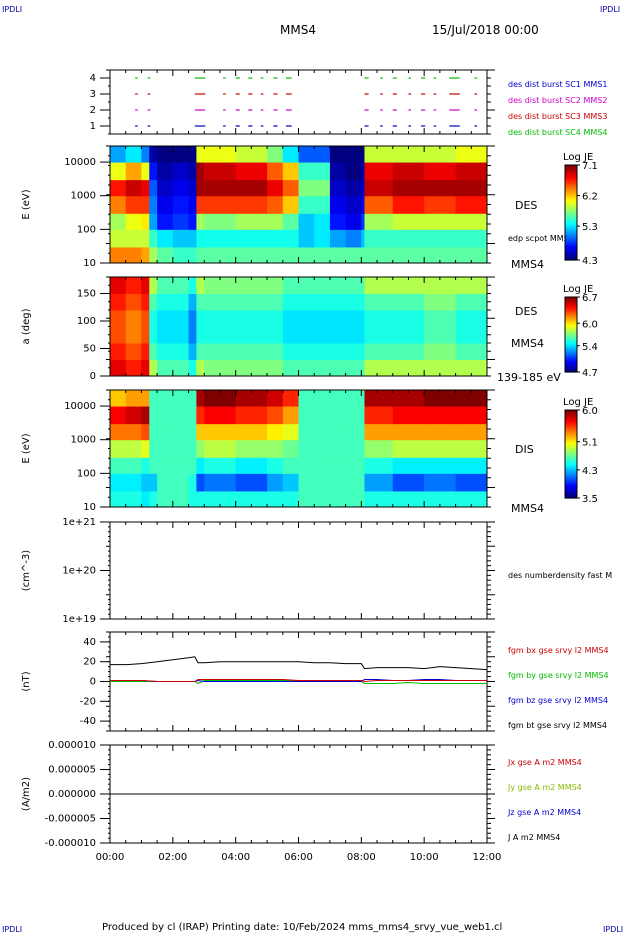 The image size is (630, 934). What do you see at coordinates (590, 411) in the screenshot?
I see `colorbar-tick-label: 6.0` at bounding box center [590, 411].